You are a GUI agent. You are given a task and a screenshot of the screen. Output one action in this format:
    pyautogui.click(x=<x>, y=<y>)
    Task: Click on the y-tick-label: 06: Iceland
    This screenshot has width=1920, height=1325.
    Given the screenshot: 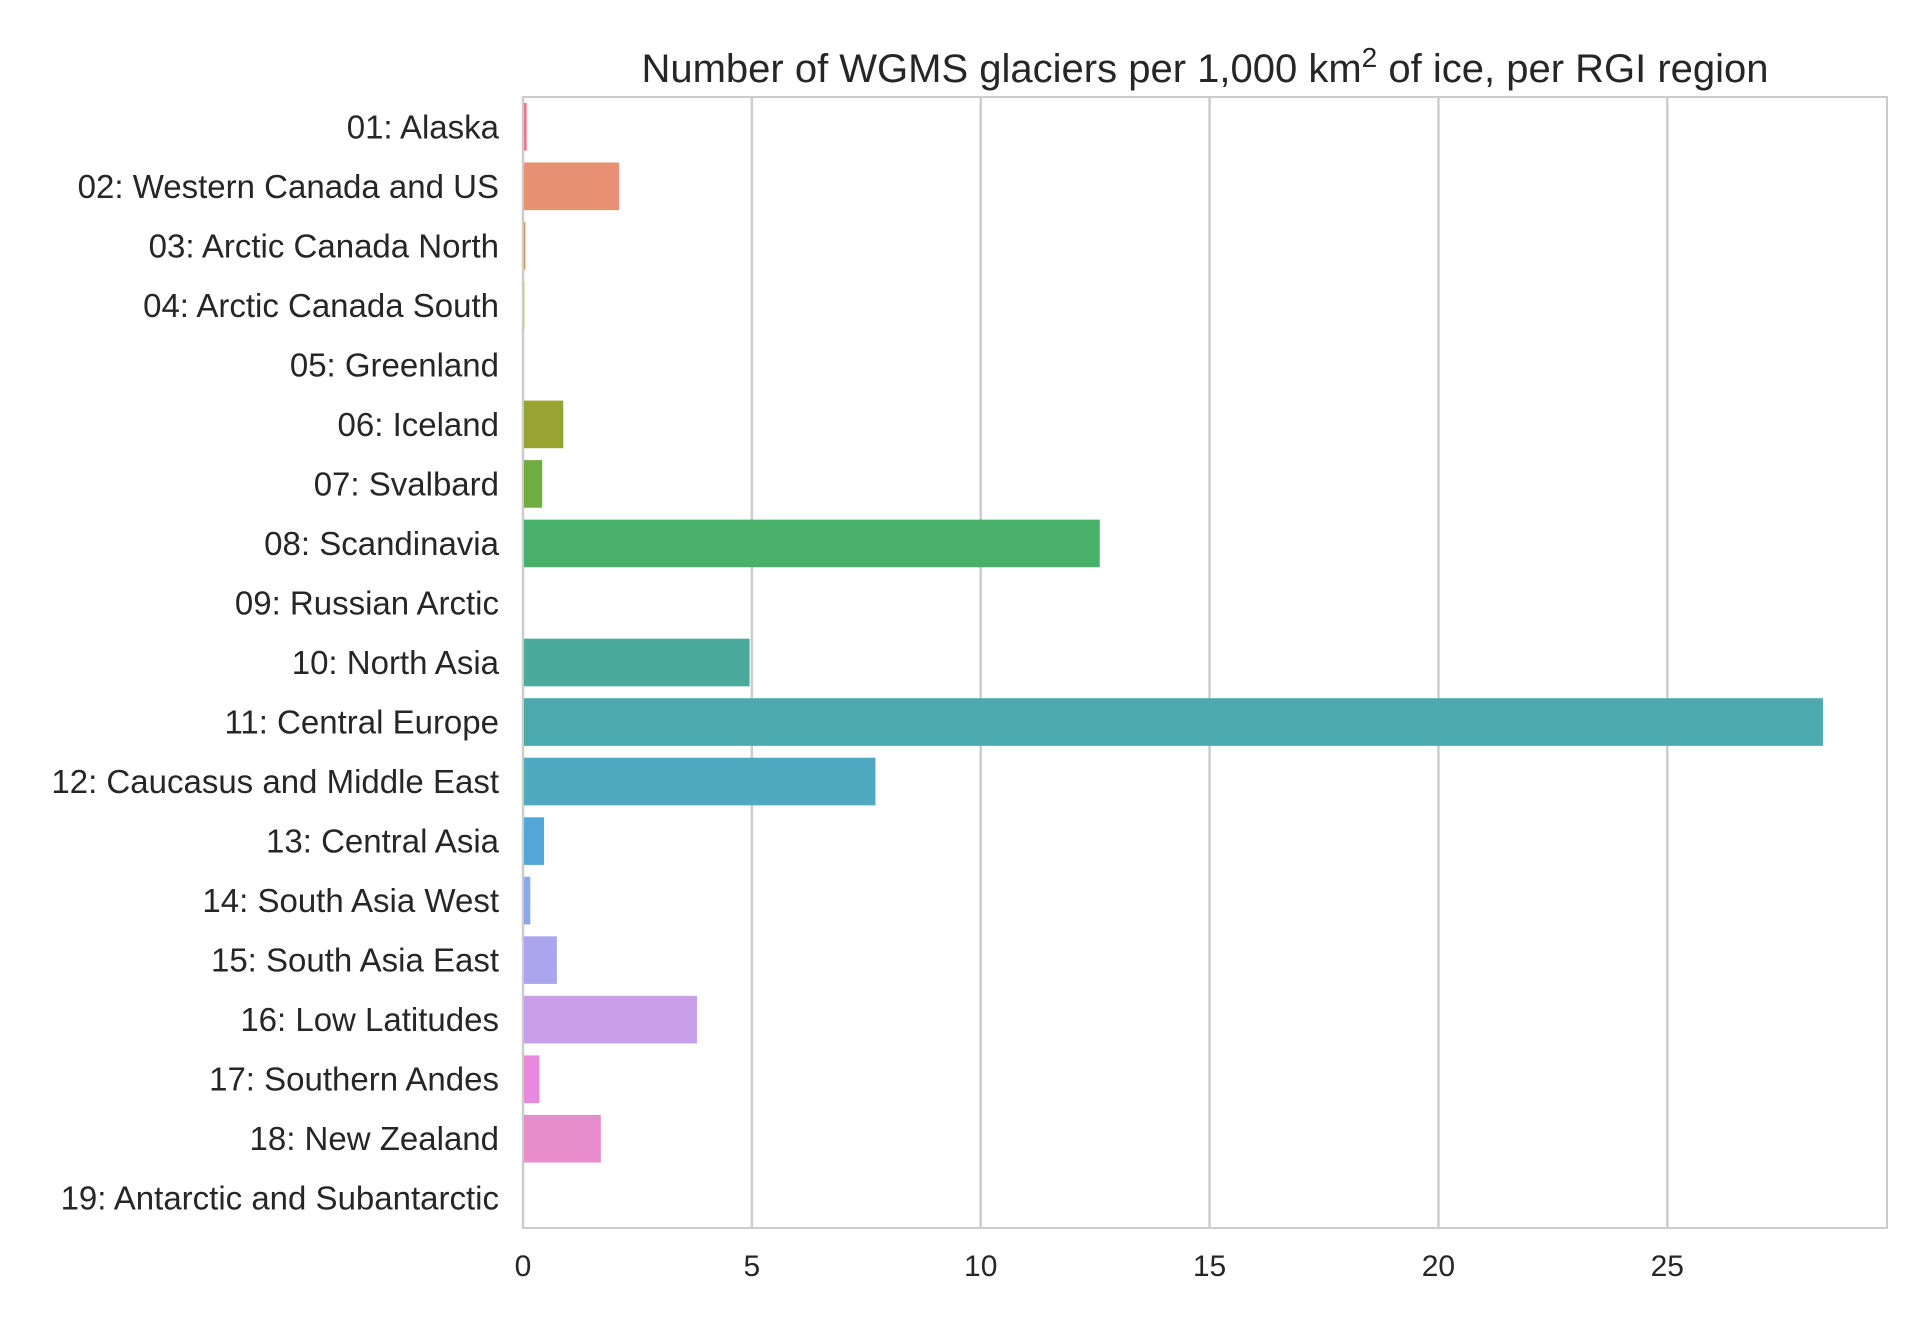 What is the action you would take?
    pyautogui.click(x=418, y=424)
    